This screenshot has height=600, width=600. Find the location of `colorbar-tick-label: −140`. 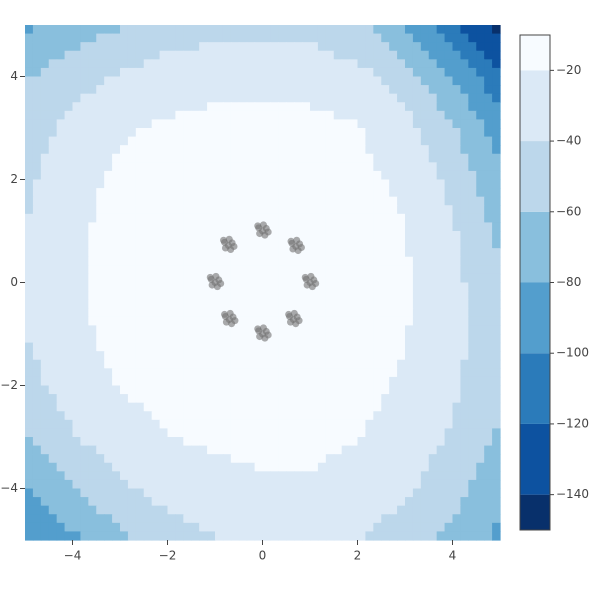

colorbar-tick-label: −140 is located at coordinates (572, 494).